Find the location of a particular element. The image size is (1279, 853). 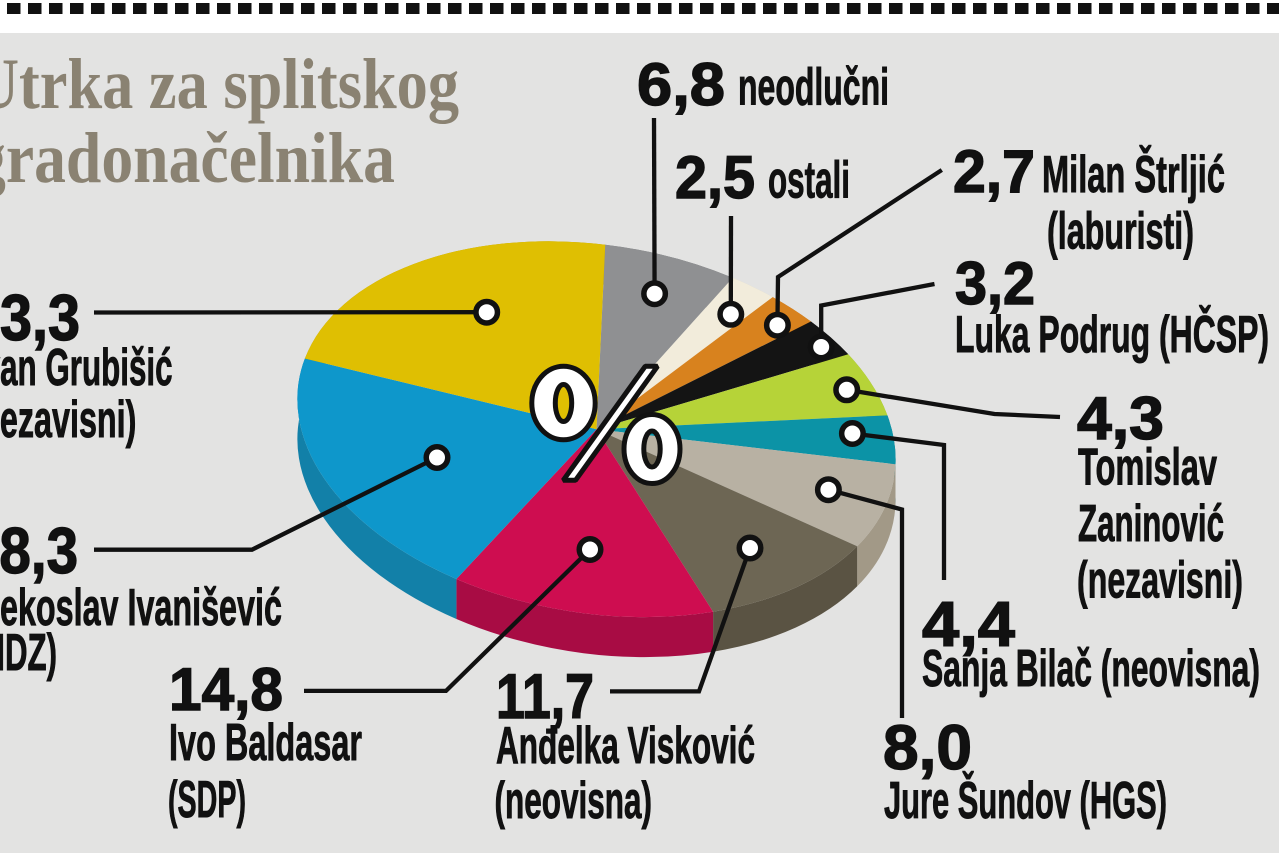

svg-text: 4,3 is located at coordinates (1120, 418).